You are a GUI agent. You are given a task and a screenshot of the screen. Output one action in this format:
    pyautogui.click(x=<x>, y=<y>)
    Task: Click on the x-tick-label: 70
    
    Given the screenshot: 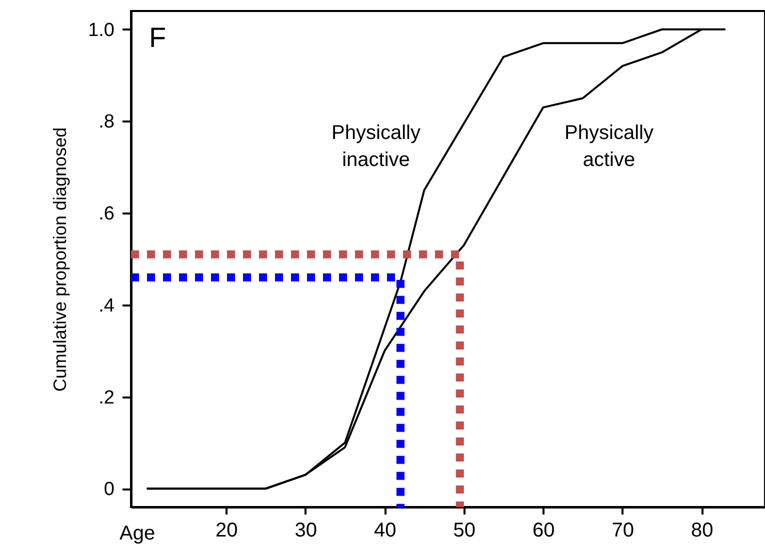 What is the action you would take?
    pyautogui.click(x=623, y=531)
    